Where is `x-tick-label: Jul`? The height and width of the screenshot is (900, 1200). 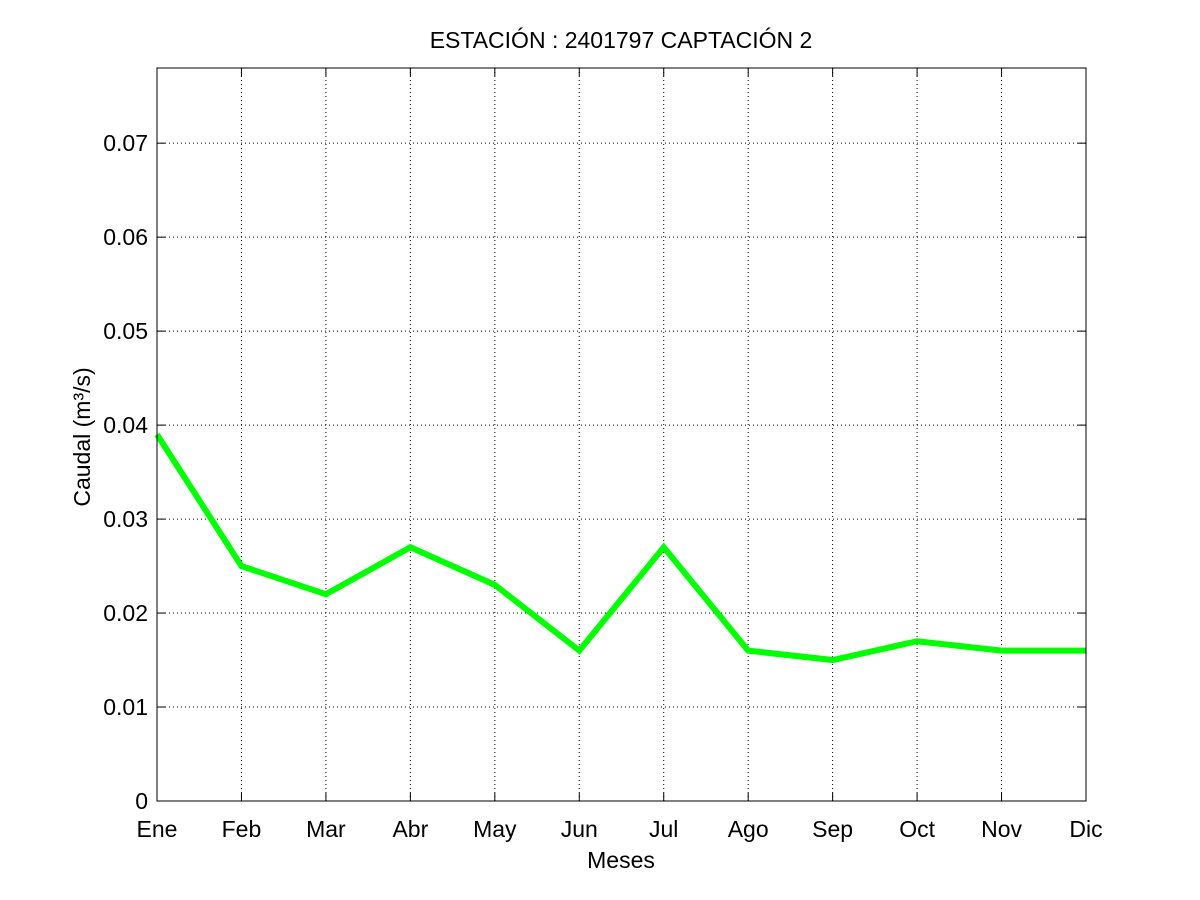 x-tick-label: Jul is located at coordinates (663, 829).